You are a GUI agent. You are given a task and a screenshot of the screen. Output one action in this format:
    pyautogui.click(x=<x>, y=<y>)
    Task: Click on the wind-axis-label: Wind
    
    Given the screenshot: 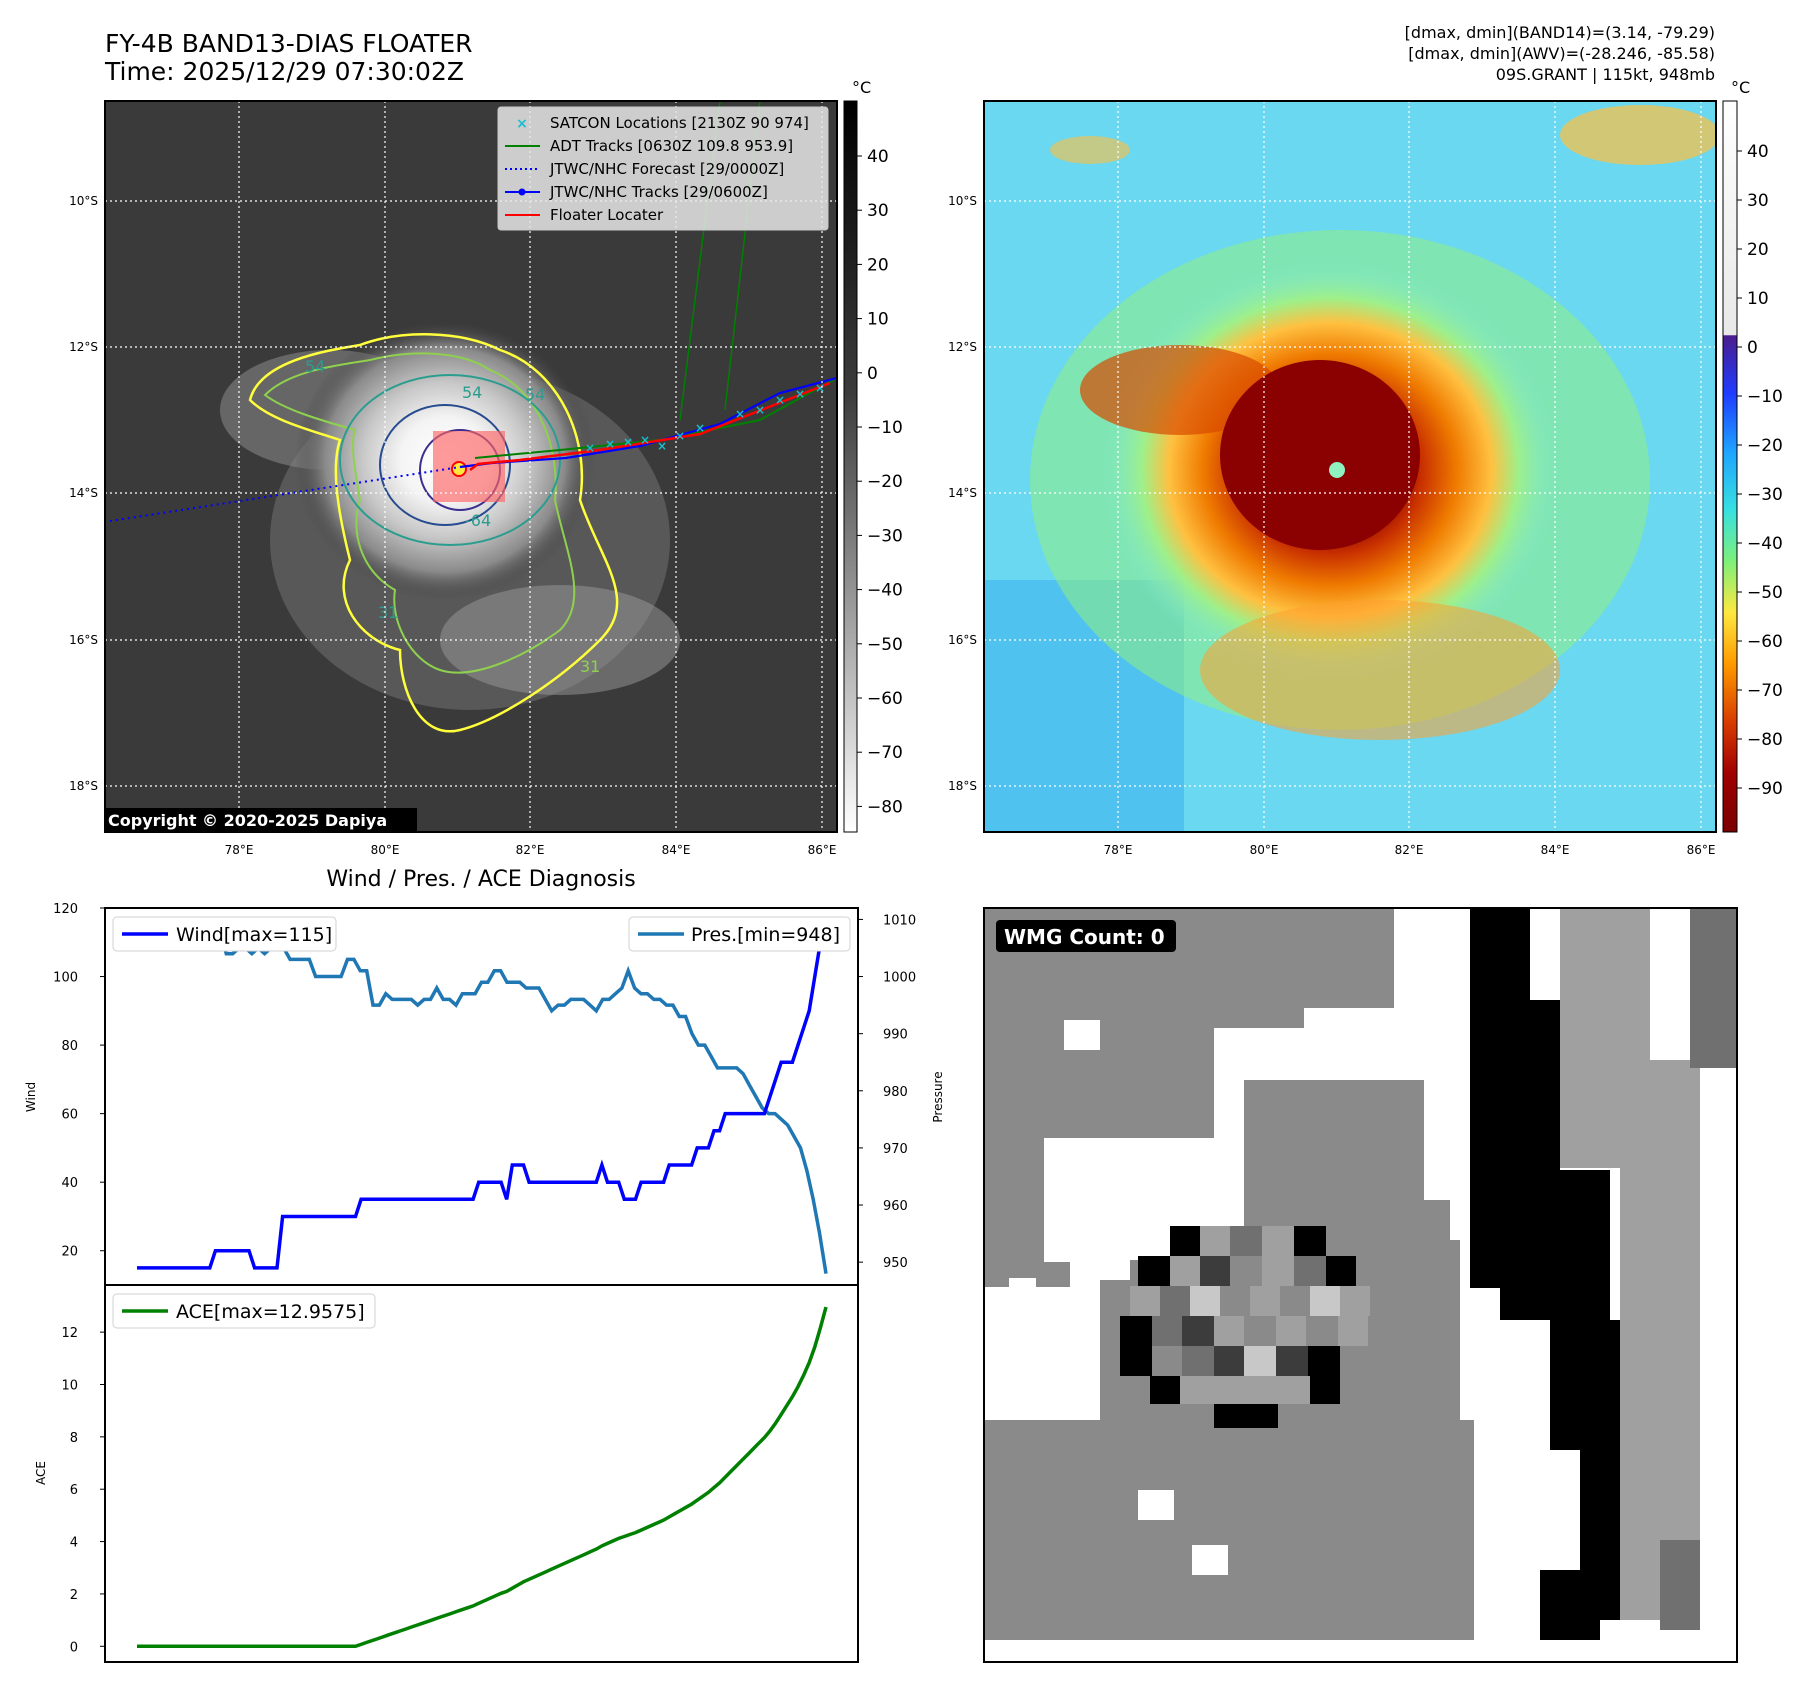 What is the action you would take?
    pyautogui.click(x=31, y=1097)
    